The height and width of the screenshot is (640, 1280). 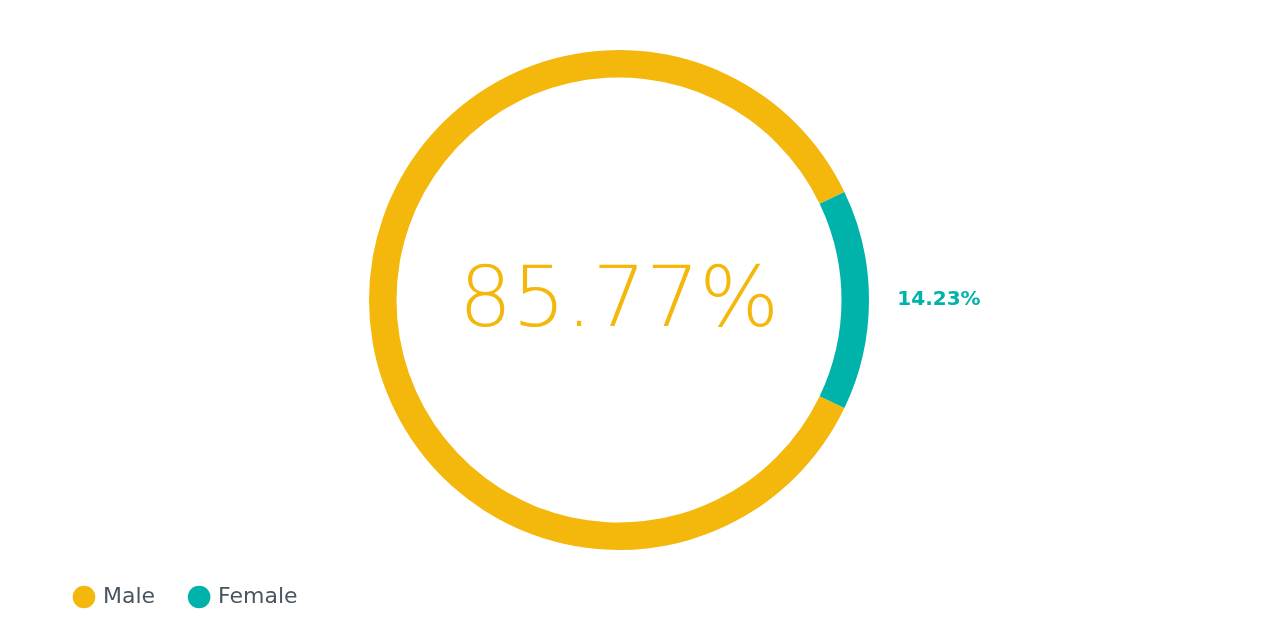 What do you see at coordinates (258, 595) in the screenshot?
I see `legend-label: Female` at bounding box center [258, 595].